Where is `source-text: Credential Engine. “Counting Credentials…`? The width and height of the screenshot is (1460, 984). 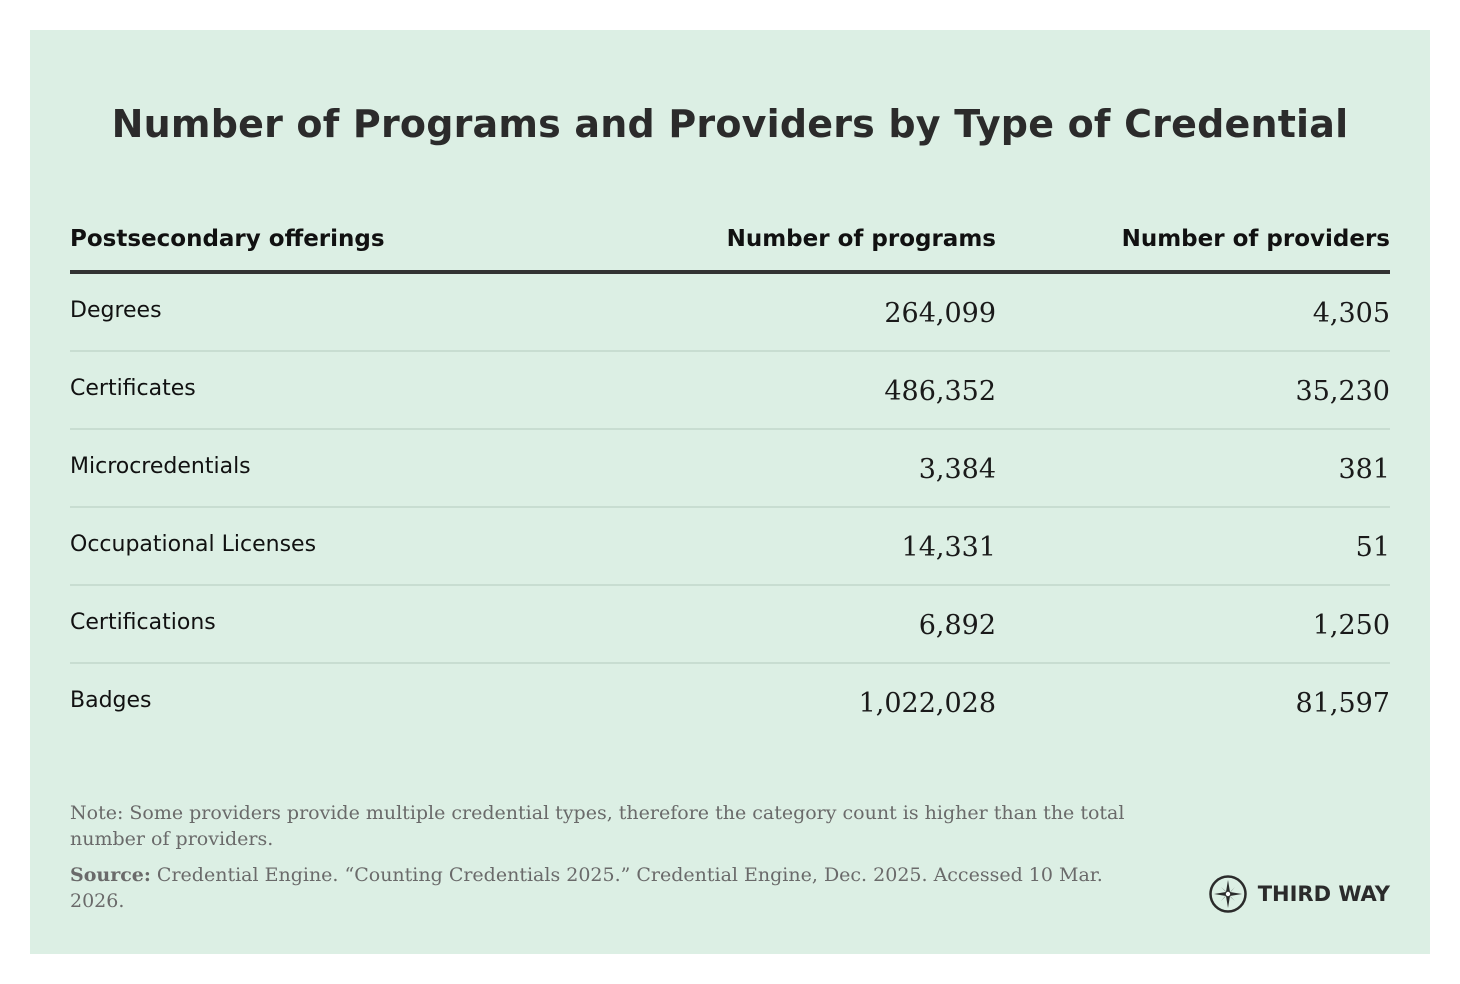
source-text: Credential Engine. “Counting Credentials… is located at coordinates (586, 888).